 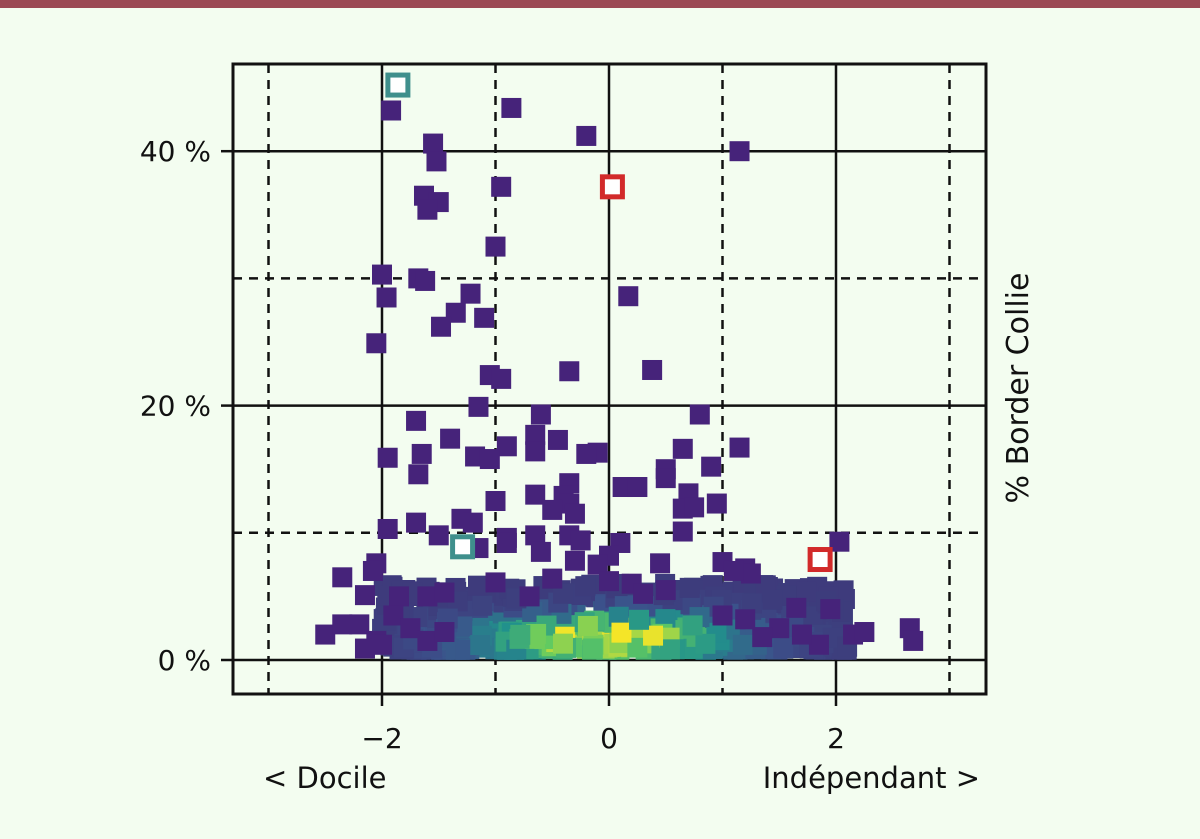 What do you see at coordinates (1018, 388) in the screenshot?
I see `y-axis-label: % Border Collie` at bounding box center [1018, 388].